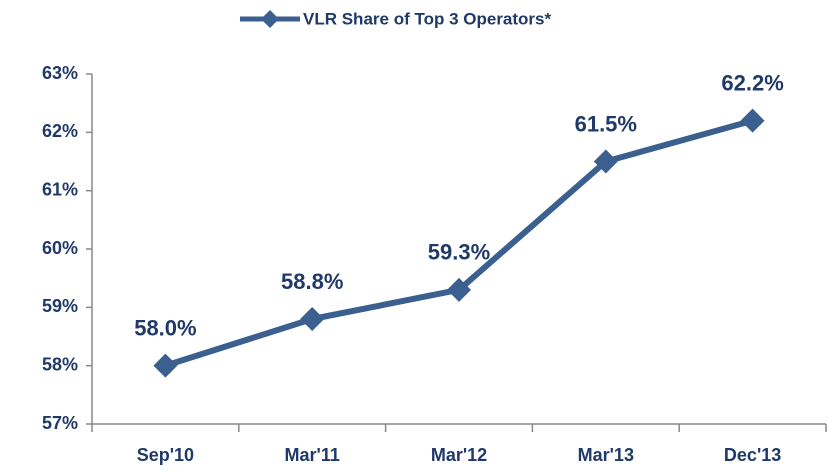 The width and height of the screenshot is (828, 470). What do you see at coordinates (312, 281) in the screenshot?
I see `data-label: 58.8%` at bounding box center [312, 281].